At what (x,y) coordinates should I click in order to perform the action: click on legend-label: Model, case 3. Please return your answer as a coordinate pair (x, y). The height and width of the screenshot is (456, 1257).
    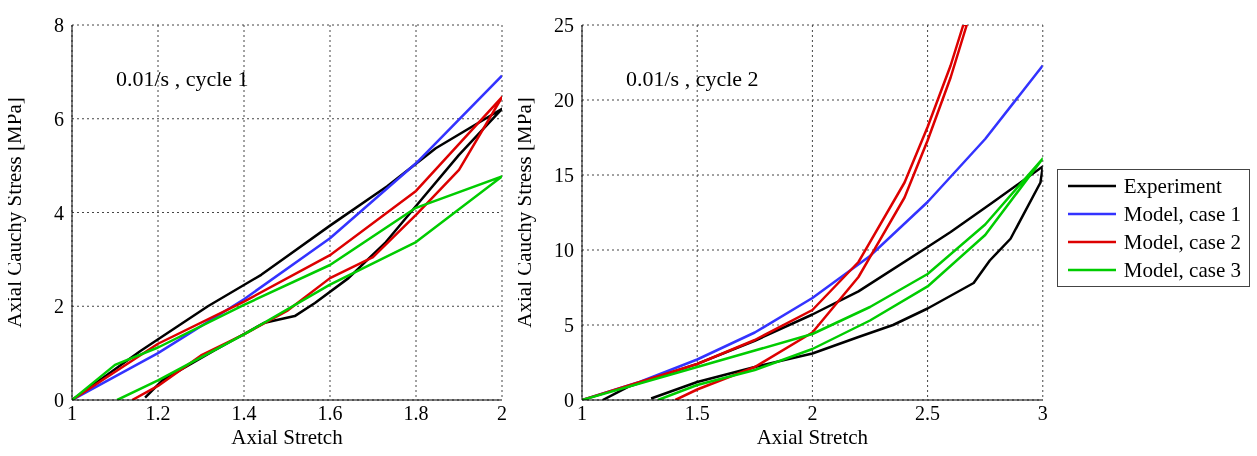
    Looking at the image, I should click on (1182, 270).